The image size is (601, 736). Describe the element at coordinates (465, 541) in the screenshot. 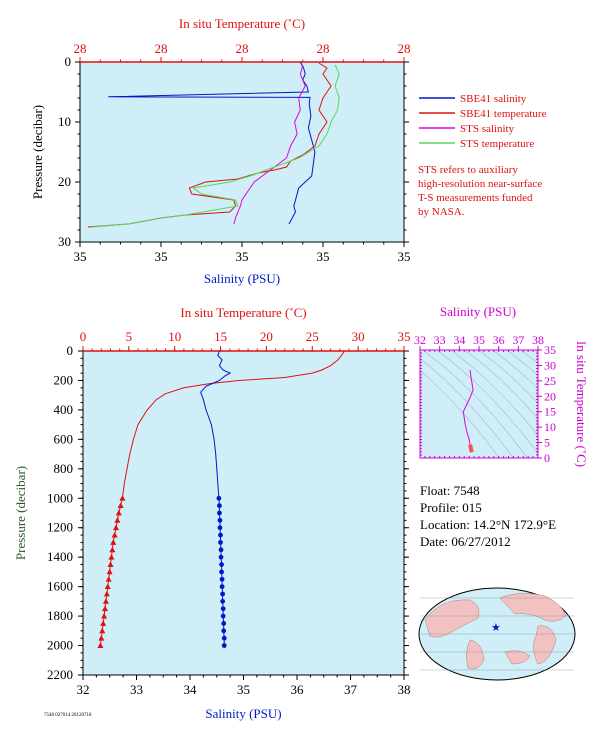

I see `date-text: Date: 06/27/2012` at that location.